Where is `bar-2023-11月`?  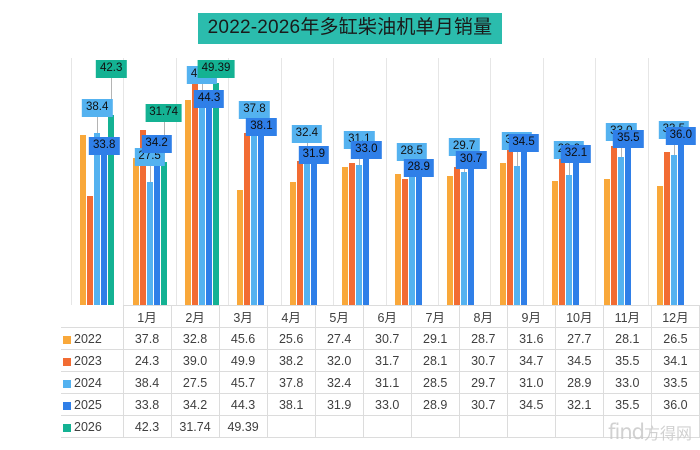
bar-2023-11月 is located at coordinates (614, 225).